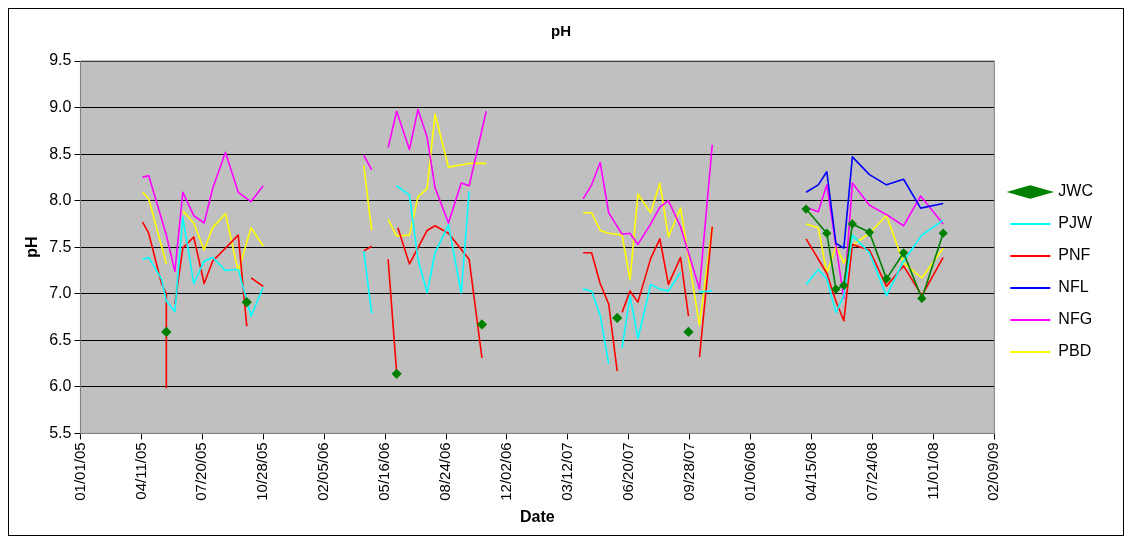 This screenshot has width=1132, height=544. What do you see at coordinates (627, 471) in the screenshot?
I see `x-tick-label: 06/20/07` at bounding box center [627, 471].